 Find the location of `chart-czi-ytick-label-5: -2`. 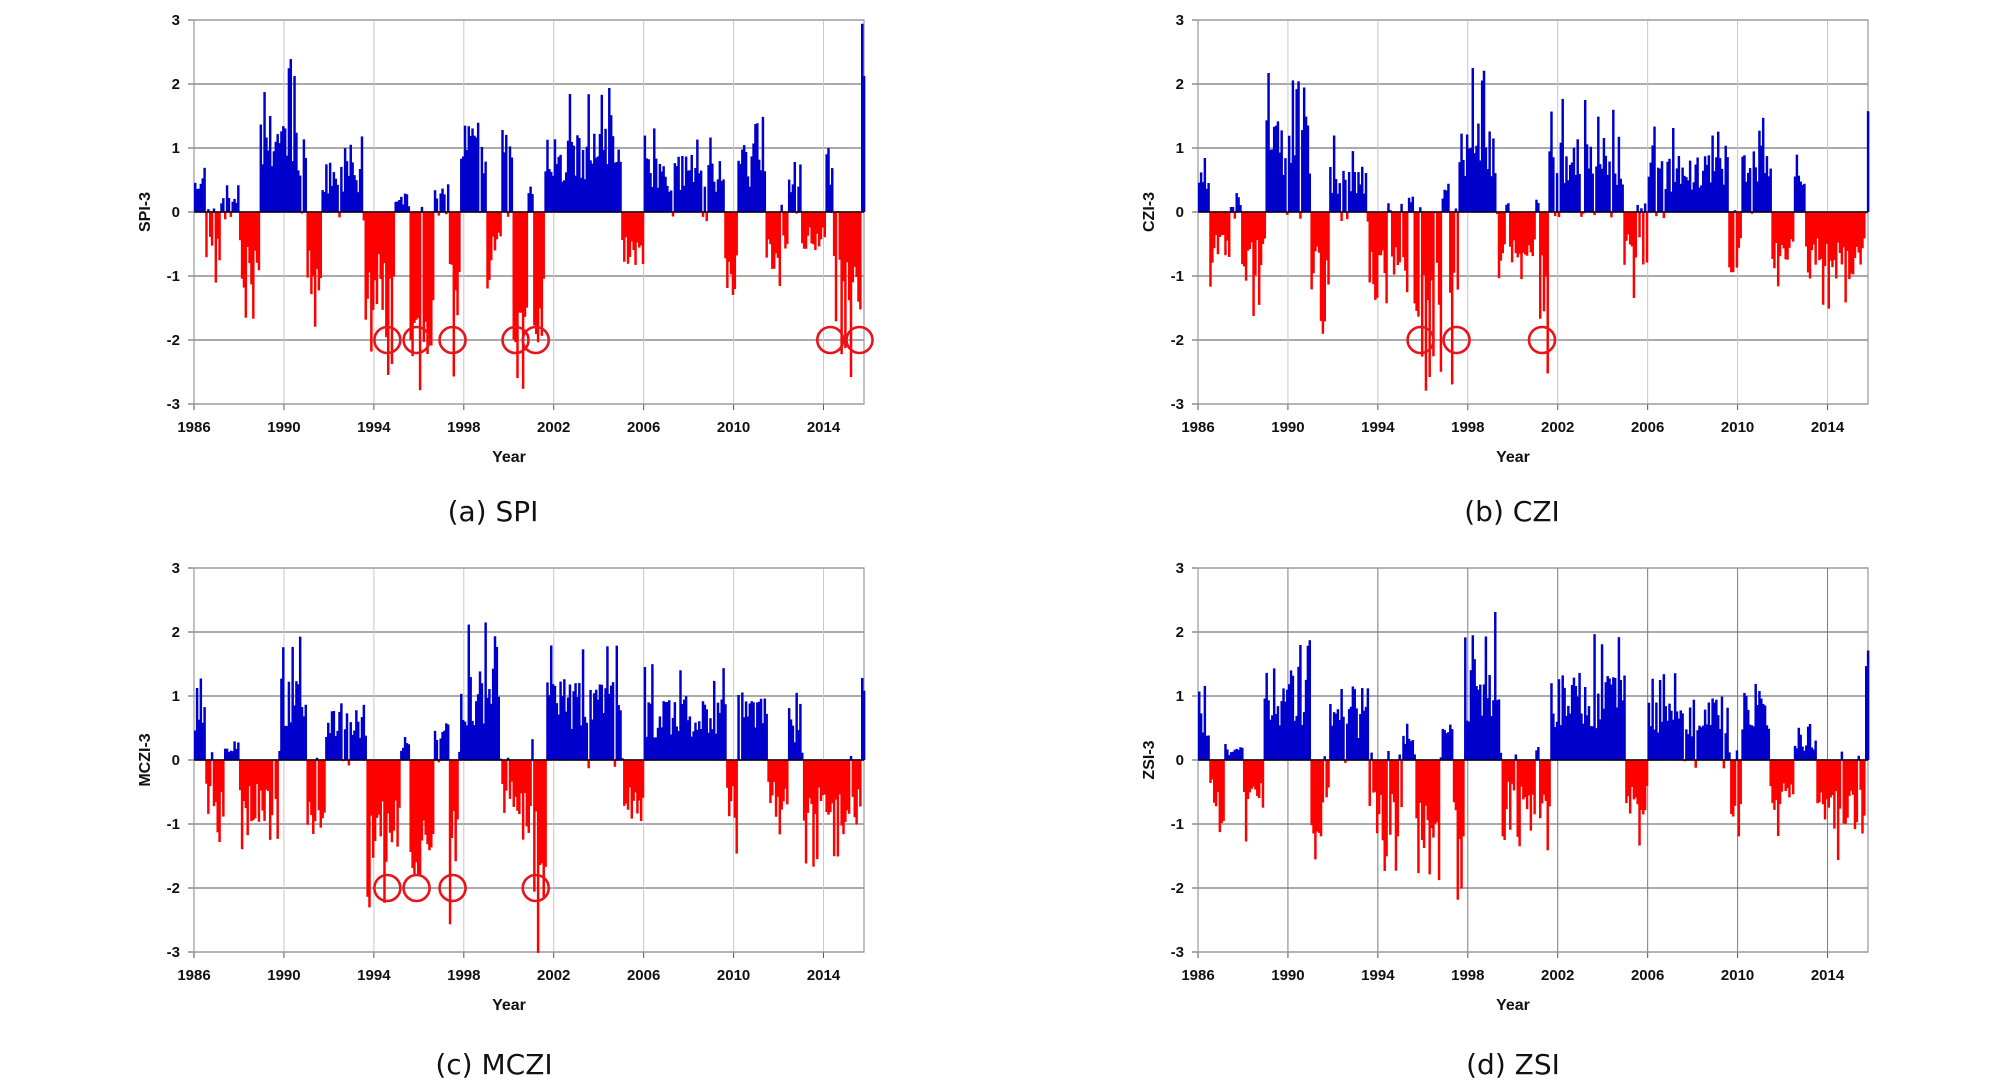

chart-czi-ytick-label-5: -2 is located at coordinates (1177, 340).